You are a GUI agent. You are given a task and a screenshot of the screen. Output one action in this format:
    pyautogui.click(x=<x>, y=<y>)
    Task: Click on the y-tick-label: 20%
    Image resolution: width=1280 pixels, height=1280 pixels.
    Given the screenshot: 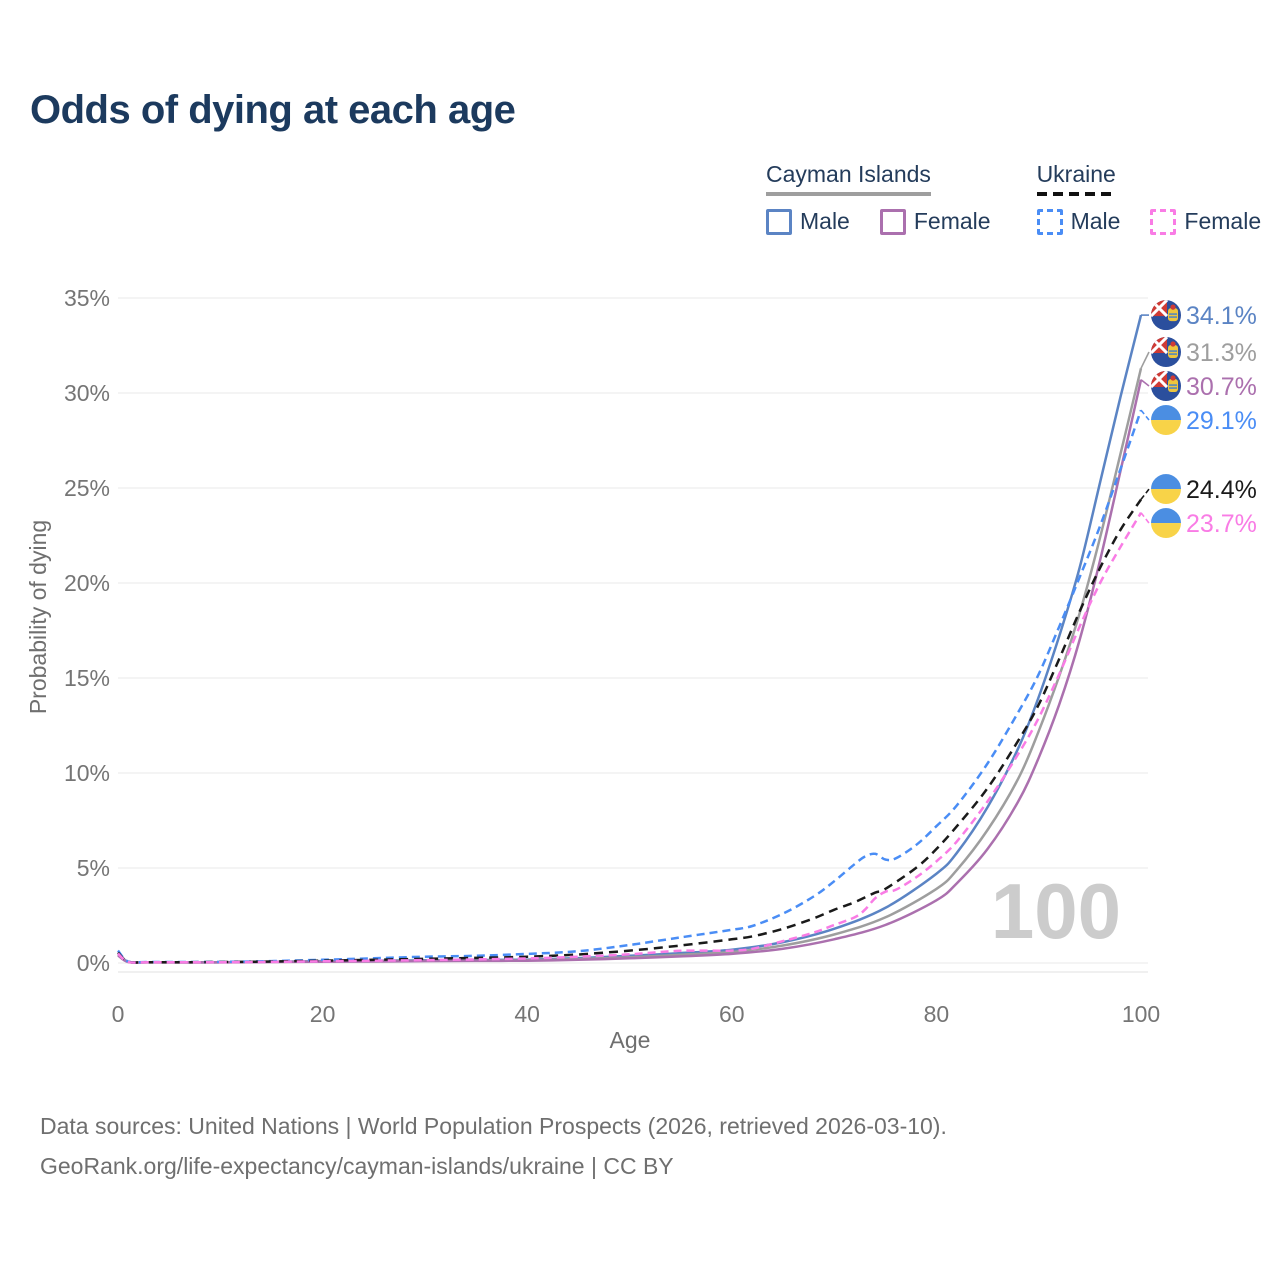 What is the action you would take?
    pyautogui.click(x=87, y=583)
    